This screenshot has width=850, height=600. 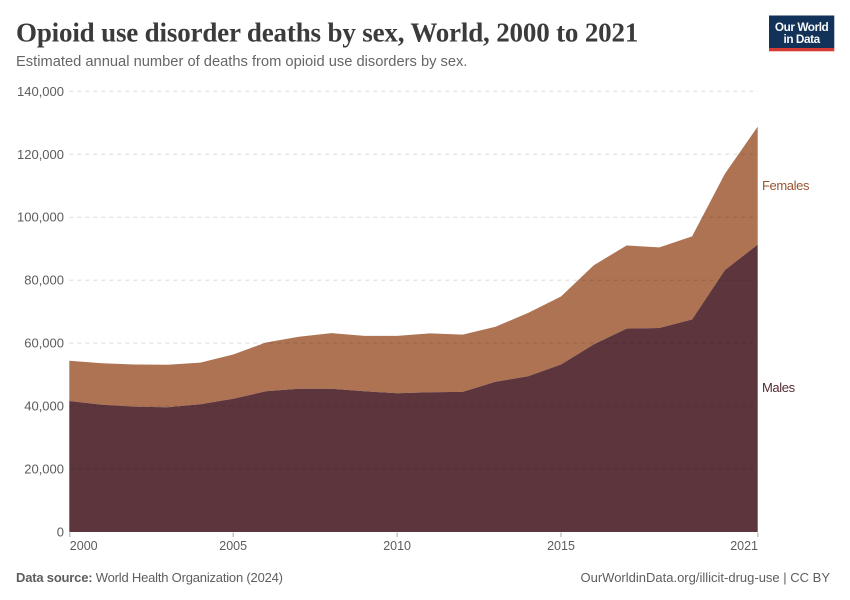 What do you see at coordinates (40, 154) in the screenshot?
I see `svg-text: 120,000` at bounding box center [40, 154].